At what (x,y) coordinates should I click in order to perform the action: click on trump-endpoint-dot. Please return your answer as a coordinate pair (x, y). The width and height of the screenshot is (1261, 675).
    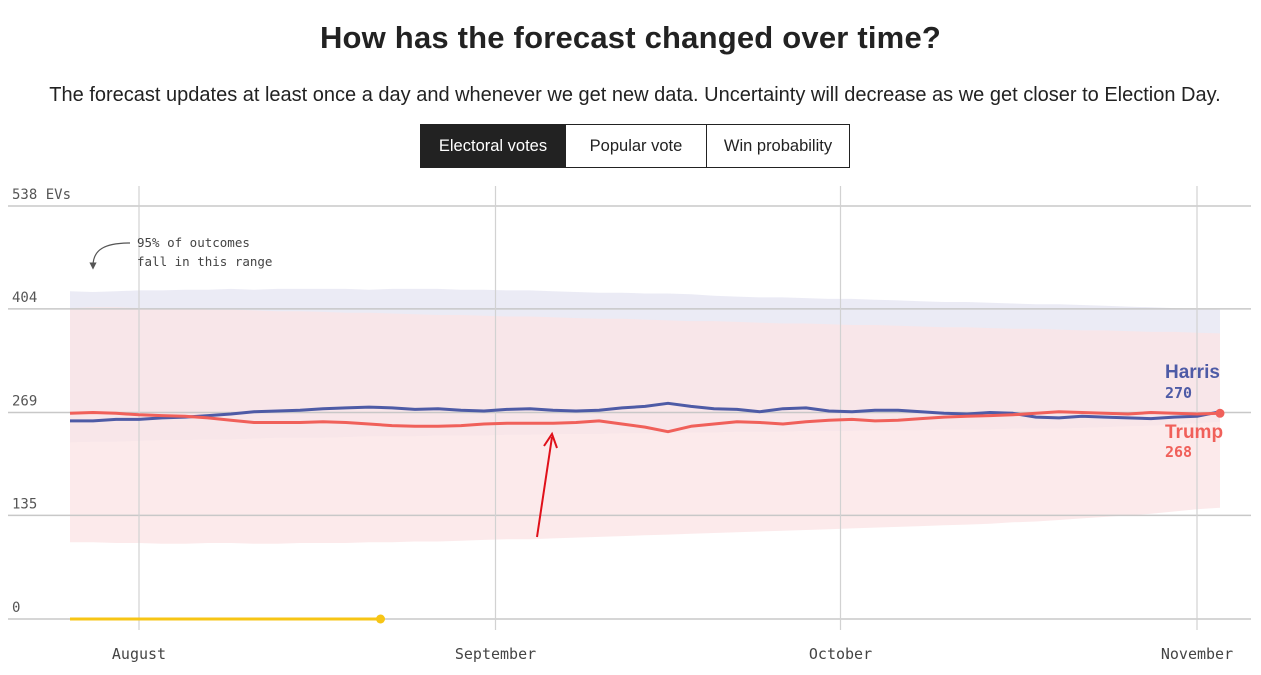
    Looking at the image, I should click on (1220, 413).